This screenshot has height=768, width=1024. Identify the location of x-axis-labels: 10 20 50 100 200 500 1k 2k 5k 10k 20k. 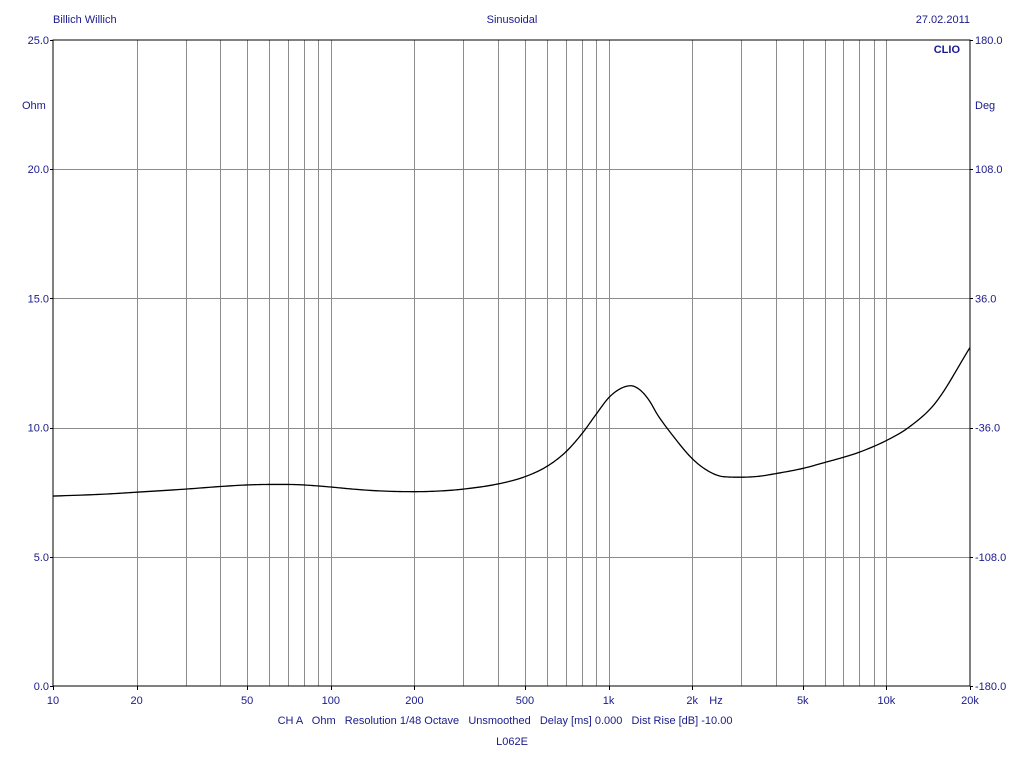
(513, 701).